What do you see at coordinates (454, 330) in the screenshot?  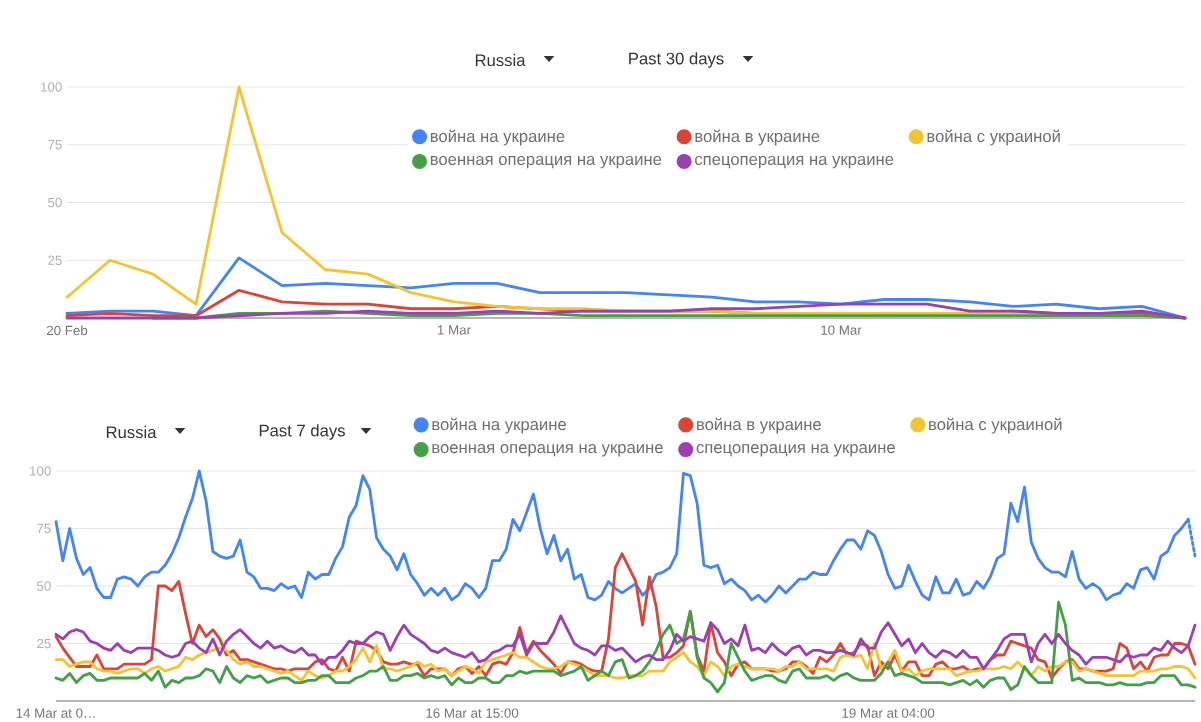 I see `x-tick-label: 1 Mar` at bounding box center [454, 330].